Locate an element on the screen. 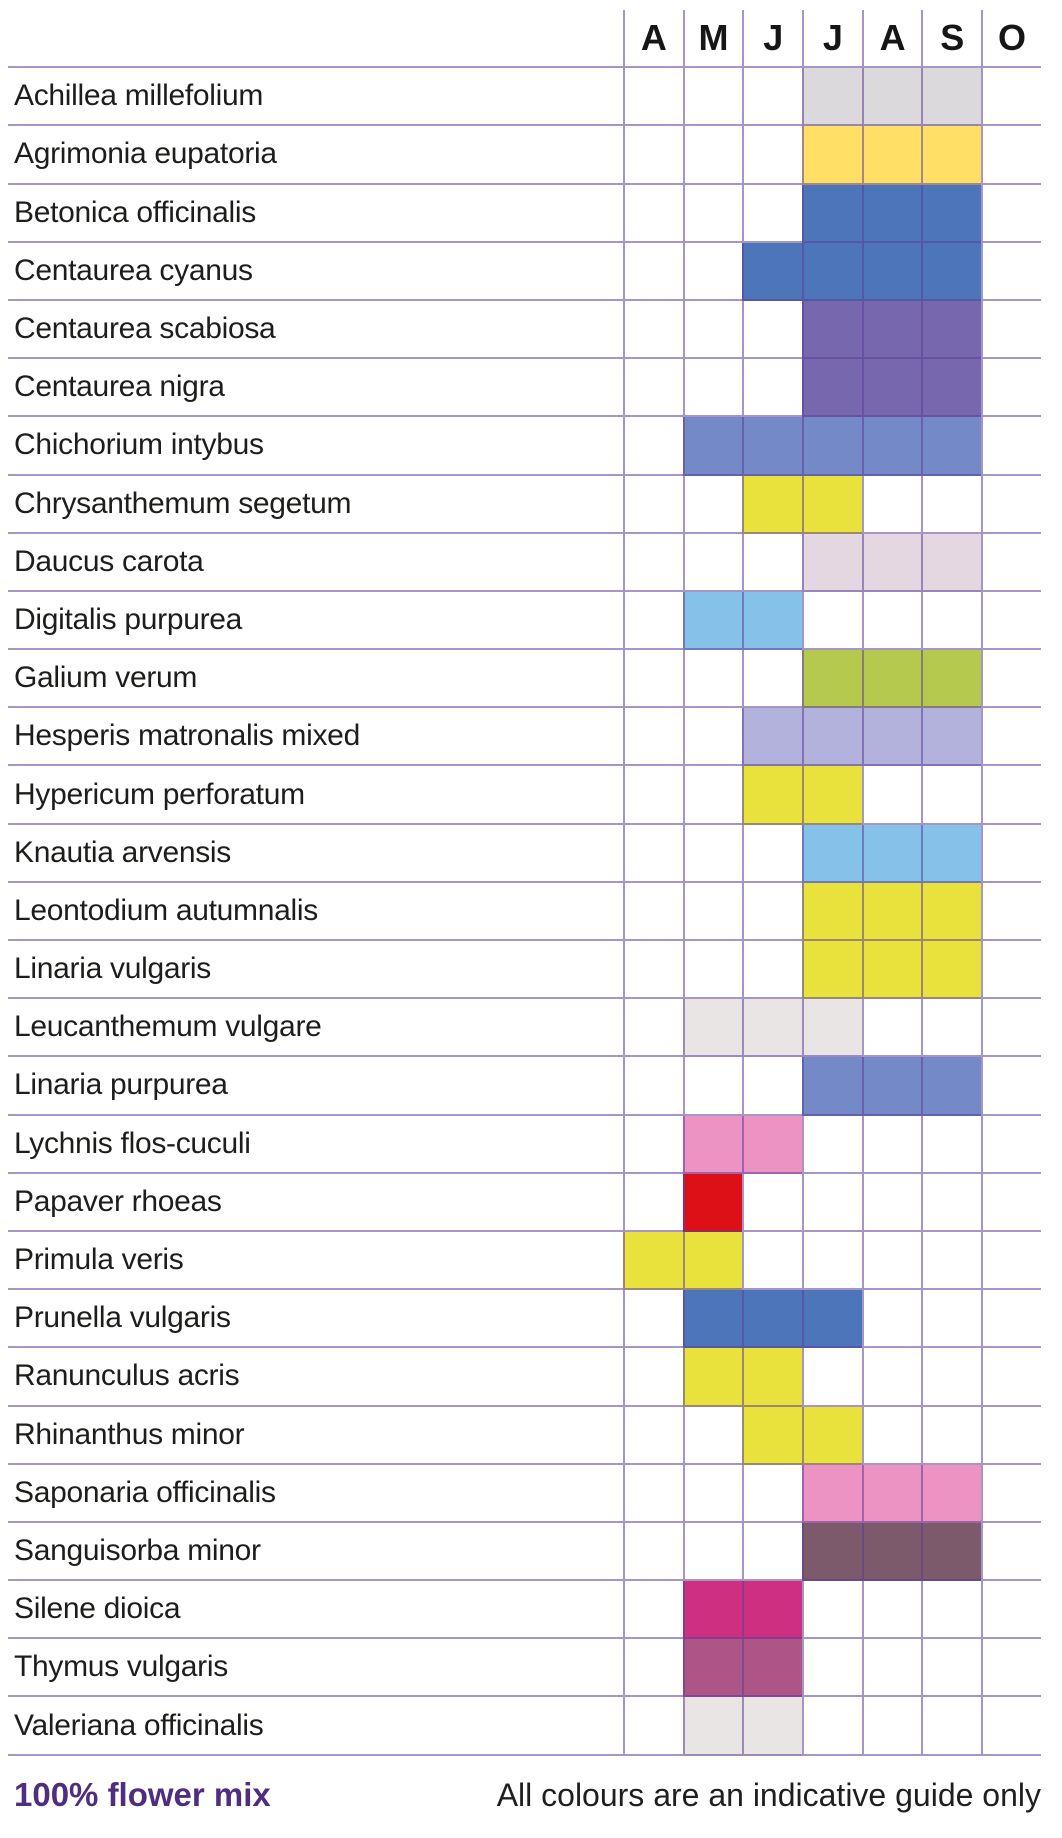 This screenshot has width=1062, height=1838. species-label: Centaurea nigra is located at coordinates (315, 388).